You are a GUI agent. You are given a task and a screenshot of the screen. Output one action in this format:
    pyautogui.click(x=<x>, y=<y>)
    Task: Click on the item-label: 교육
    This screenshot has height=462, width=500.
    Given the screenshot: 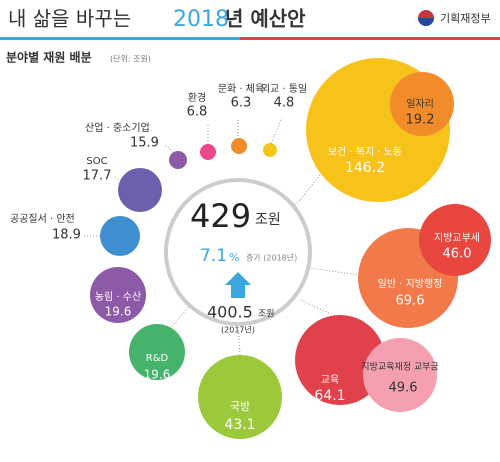 What is the action you would take?
    pyautogui.click(x=330, y=380)
    